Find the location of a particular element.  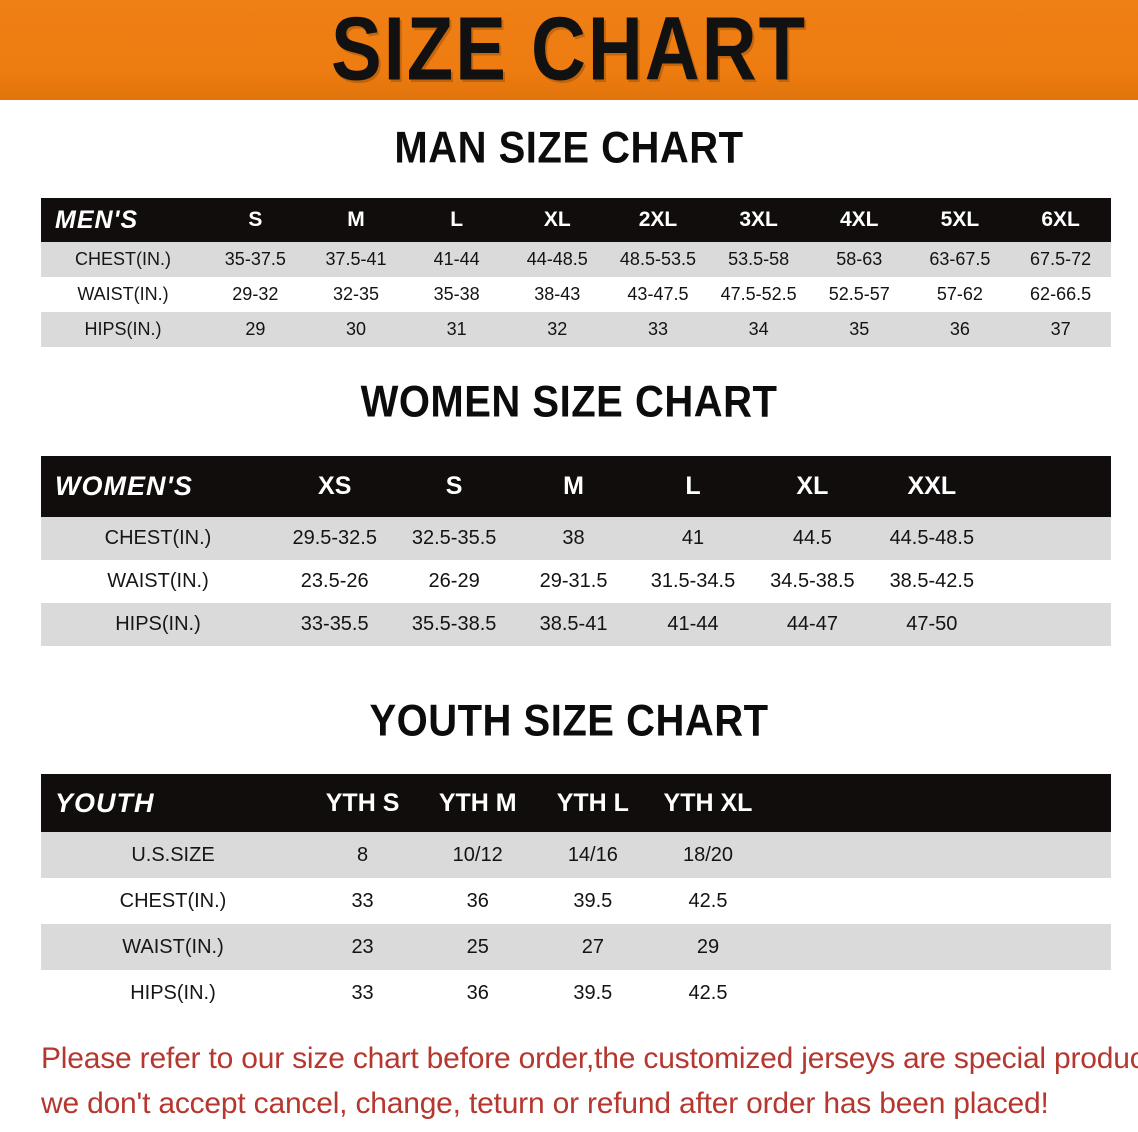

measurement-cell: 23.5-26 is located at coordinates (335, 581).